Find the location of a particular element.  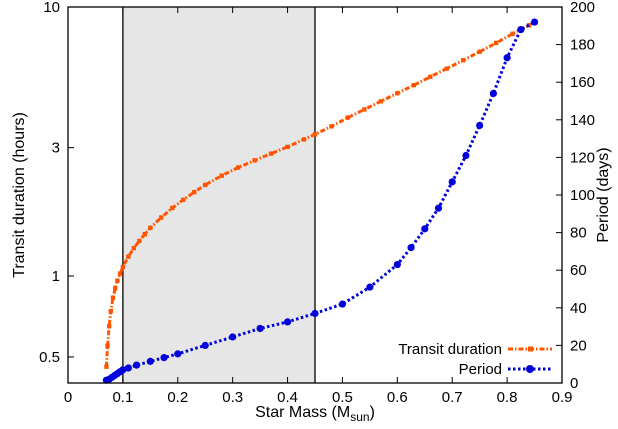

y-left-tick-label: 0.5 is located at coordinates (49, 357).